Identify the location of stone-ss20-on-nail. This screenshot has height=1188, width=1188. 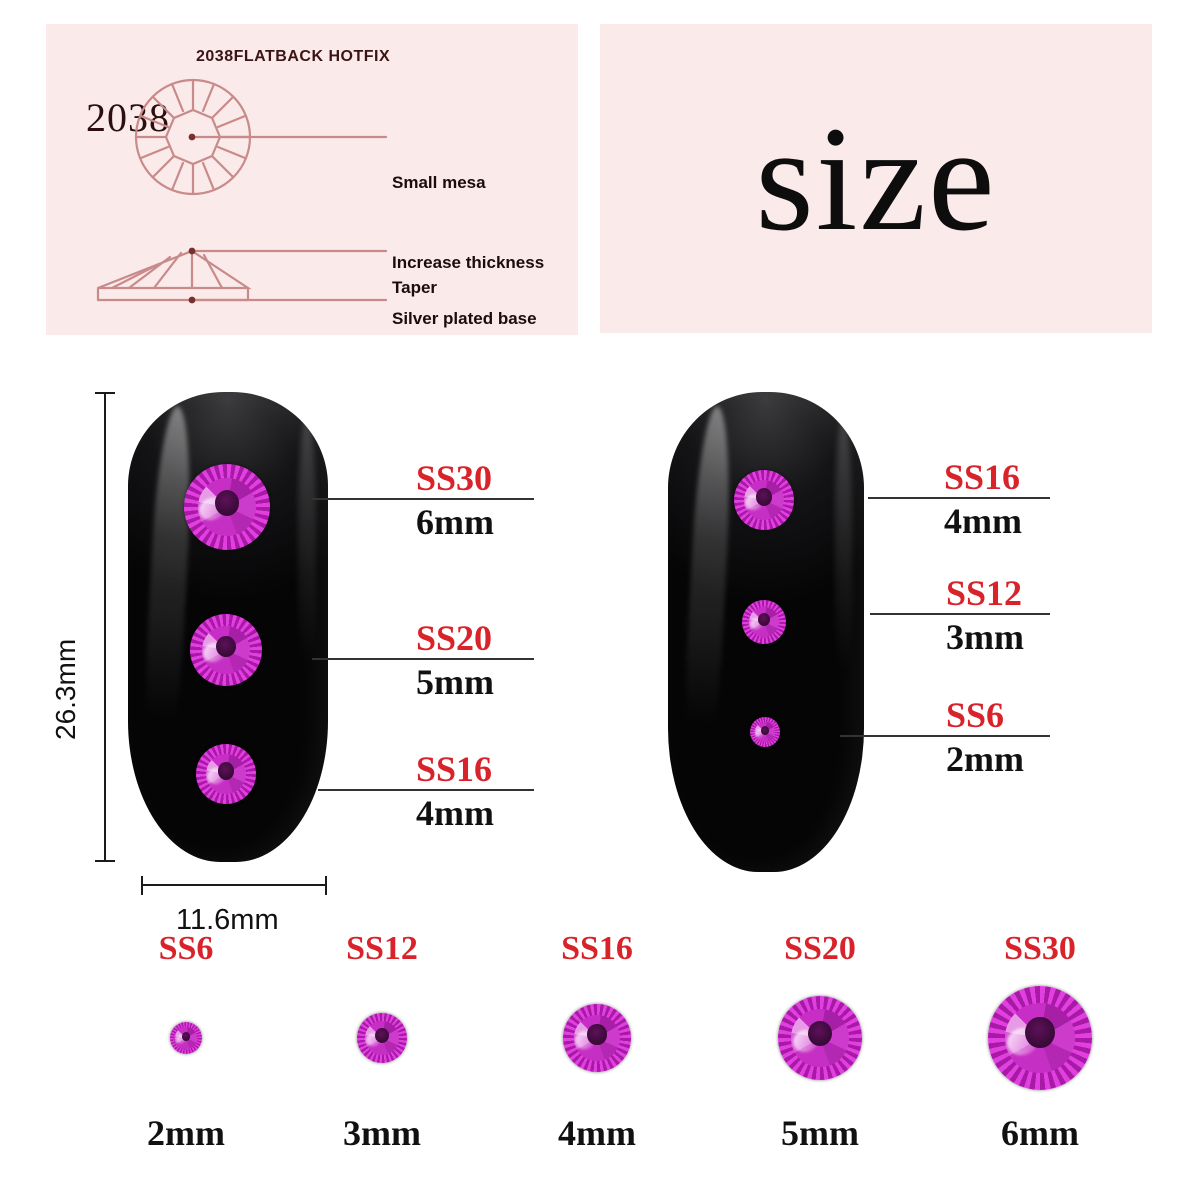
(226, 650).